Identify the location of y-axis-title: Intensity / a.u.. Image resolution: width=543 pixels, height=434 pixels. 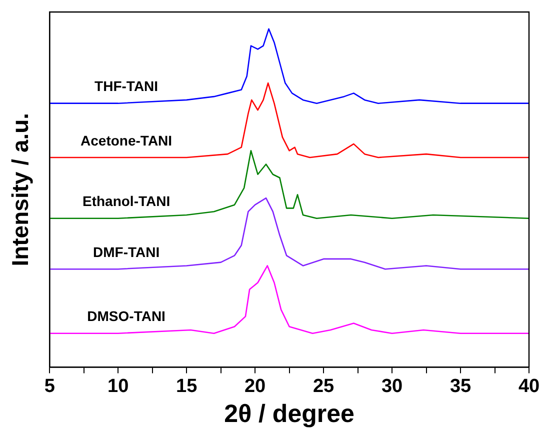
(20, 189).